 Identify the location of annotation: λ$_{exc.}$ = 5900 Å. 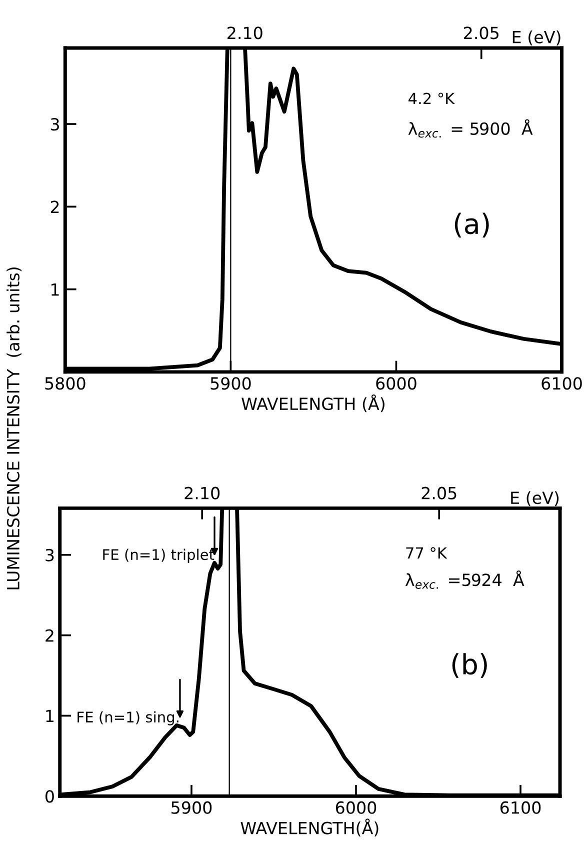
(470, 128).